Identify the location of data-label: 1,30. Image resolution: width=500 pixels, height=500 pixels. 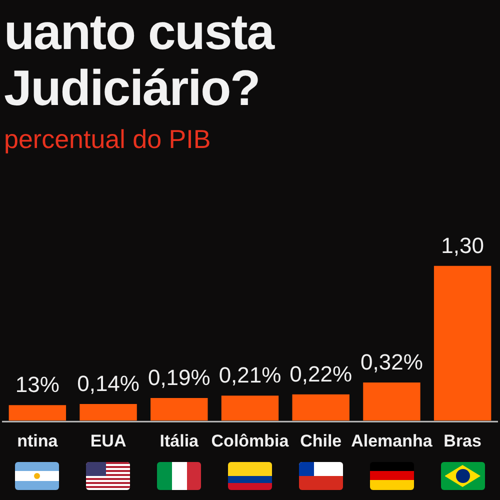
(462, 245).